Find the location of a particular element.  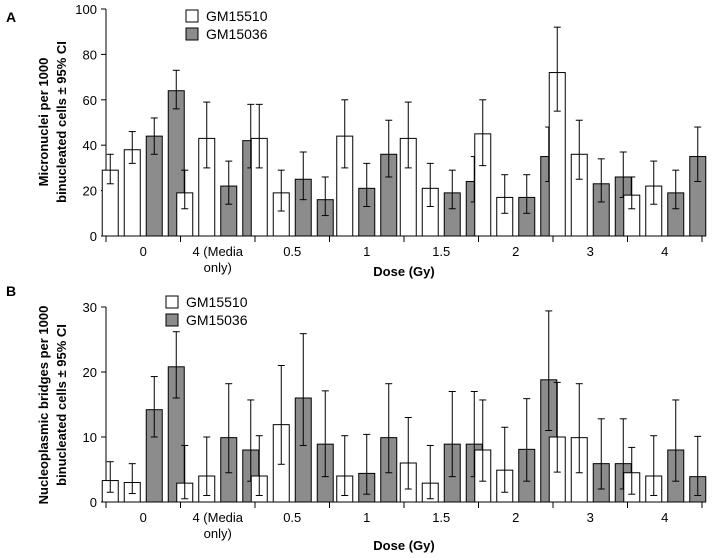

panel-label: A is located at coordinates (11, 17).